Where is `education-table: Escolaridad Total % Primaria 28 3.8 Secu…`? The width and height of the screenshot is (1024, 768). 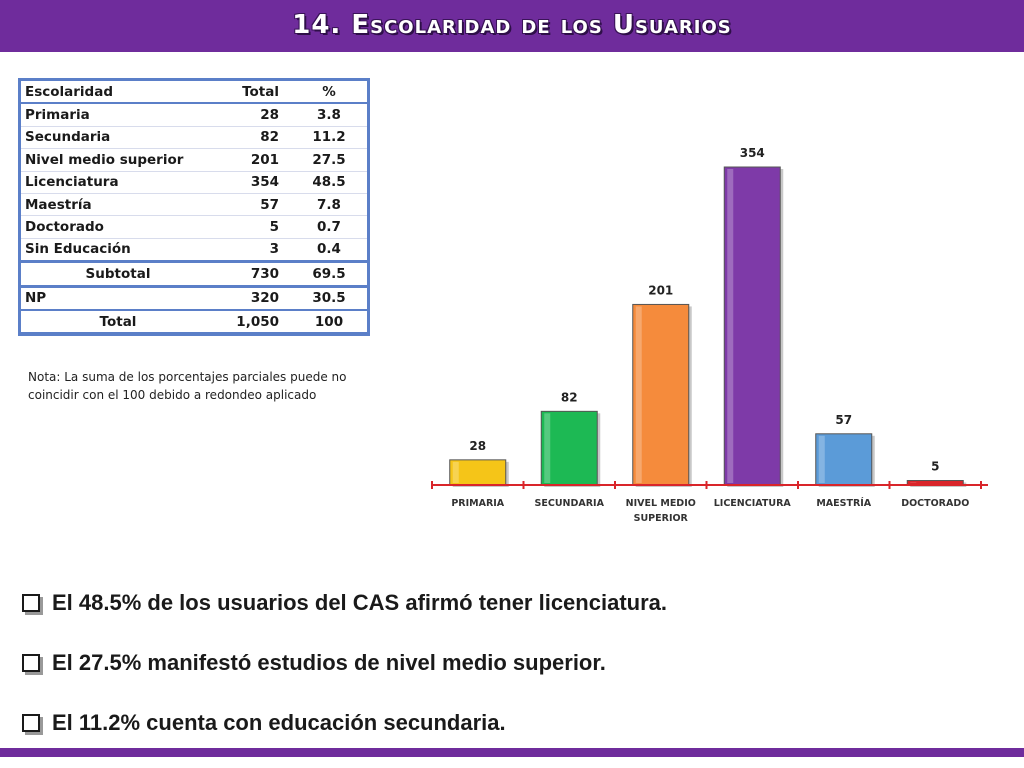 education-table: Escolaridad Total % Primaria 28 3.8 Secu… is located at coordinates (194, 207).